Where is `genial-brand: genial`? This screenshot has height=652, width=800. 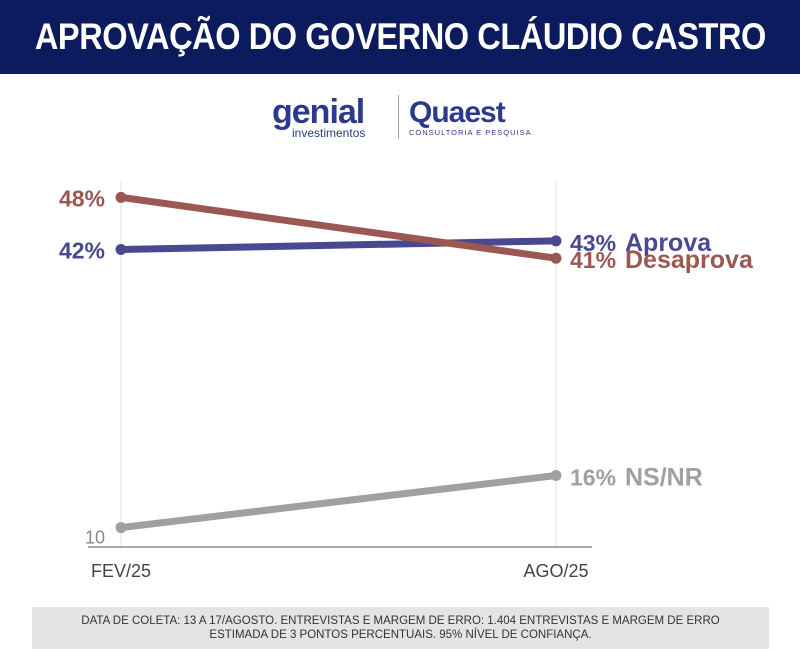 genial-brand: genial is located at coordinates (318, 112).